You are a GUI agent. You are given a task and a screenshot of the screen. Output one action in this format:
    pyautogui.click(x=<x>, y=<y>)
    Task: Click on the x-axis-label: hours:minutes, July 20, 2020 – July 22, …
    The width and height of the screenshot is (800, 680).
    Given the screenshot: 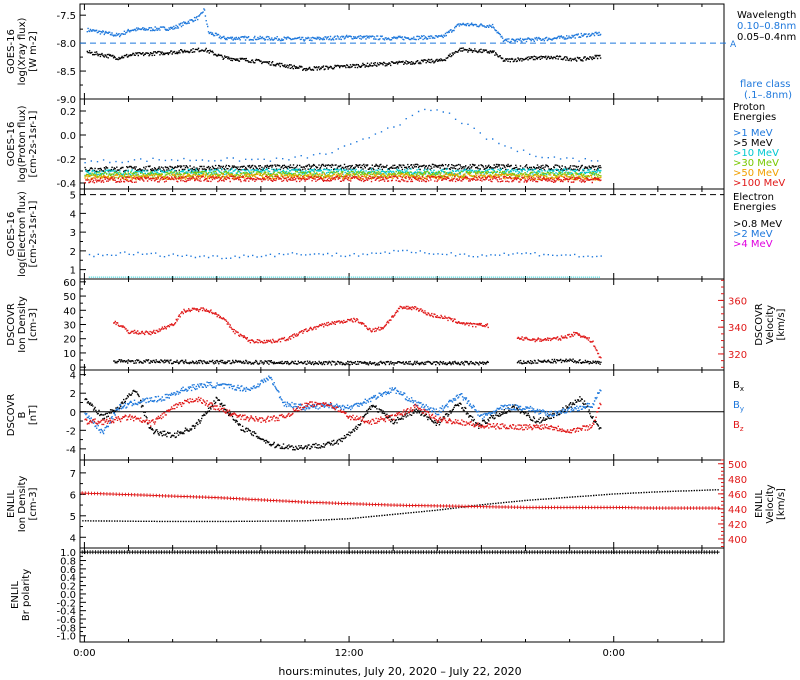 What is the action you would take?
    pyautogui.click(x=399, y=671)
    